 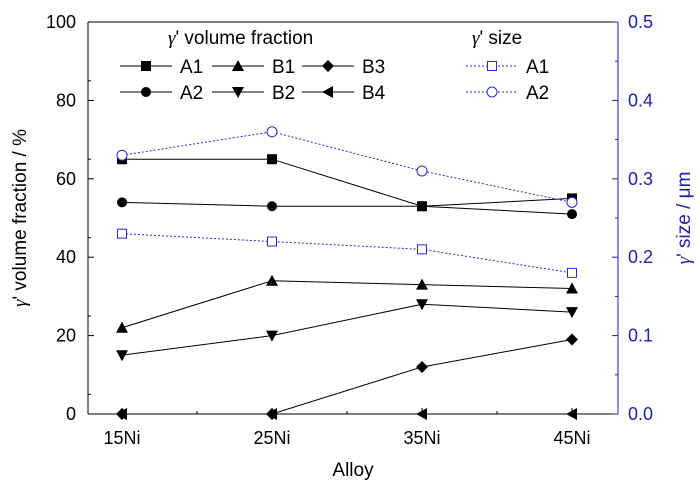 What do you see at coordinates (272, 159) in the screenshot?
I see `data-point-a1-left` at bounding box center [272, 159].